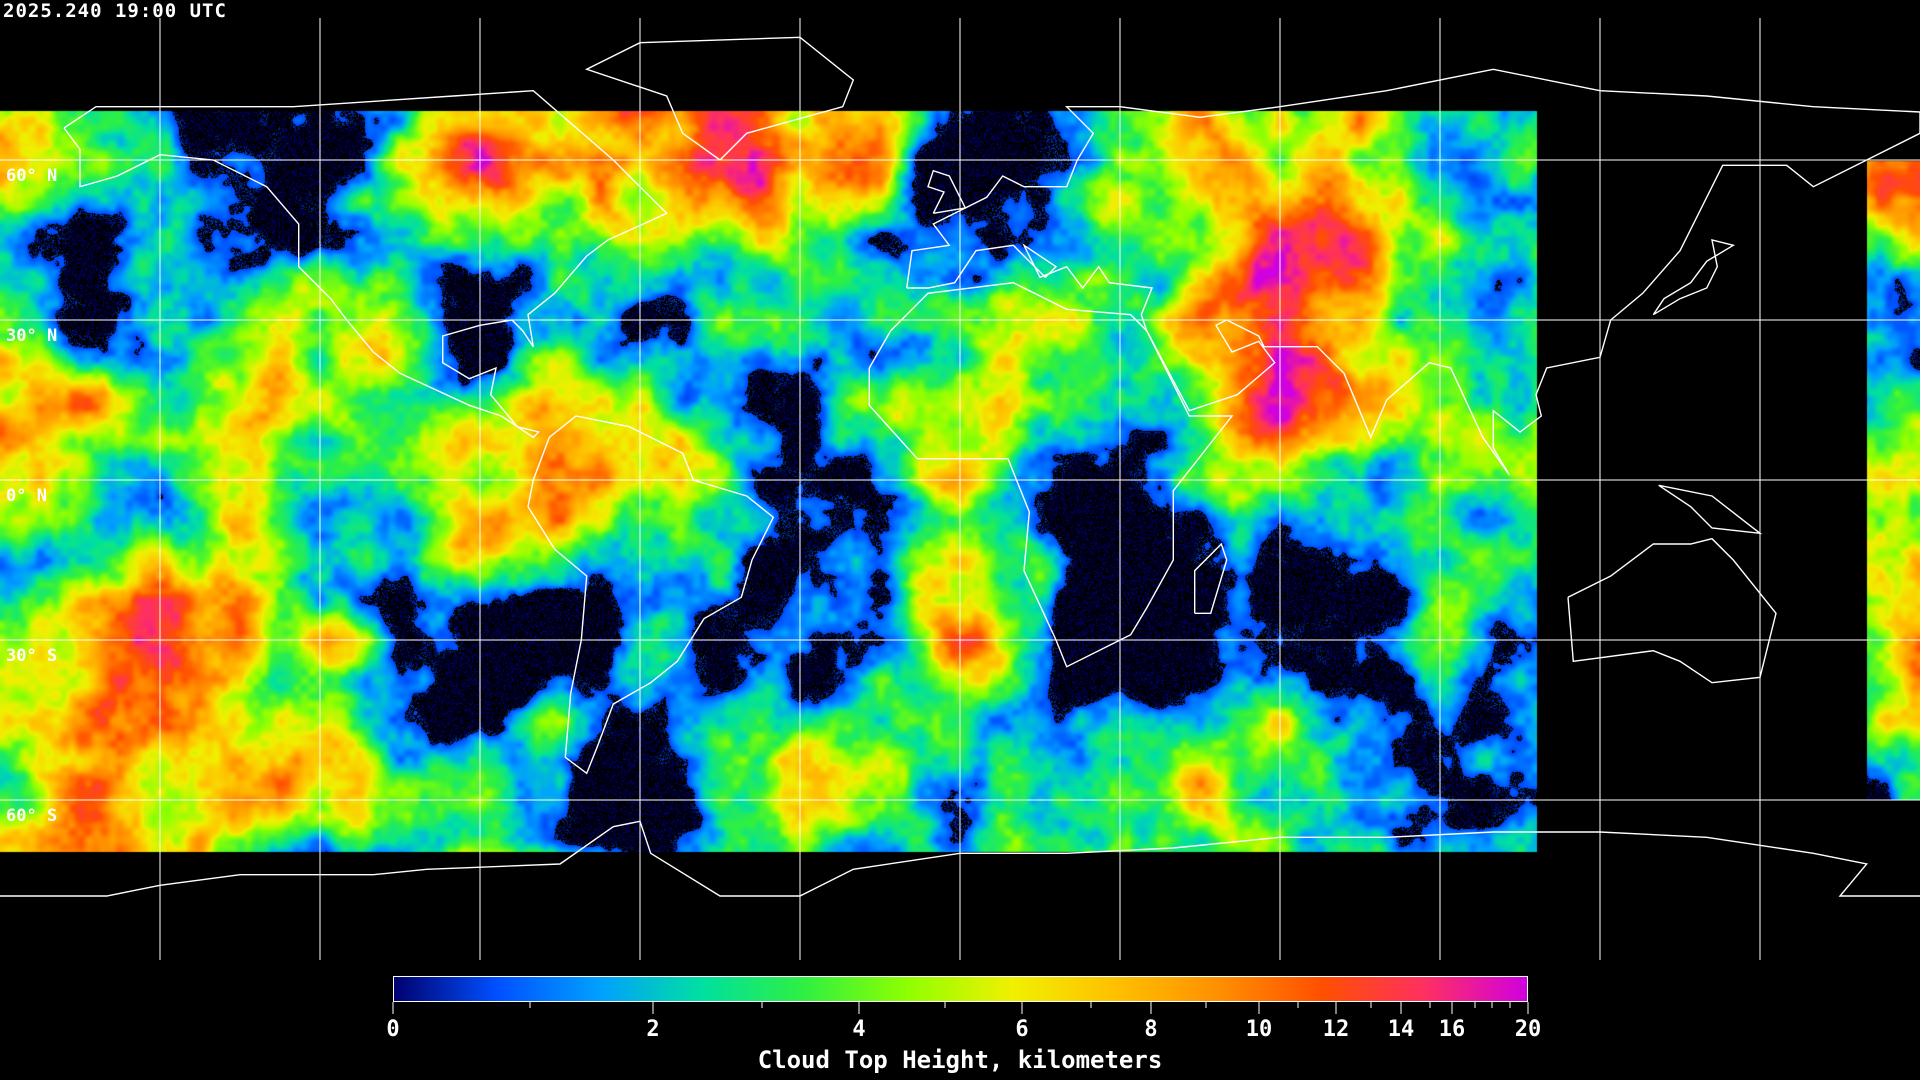  What do you see at coordinates (858, 1029) in the screenshot?
I see `colorbar-tick-label: 4` at bounding box center [858, 1029].